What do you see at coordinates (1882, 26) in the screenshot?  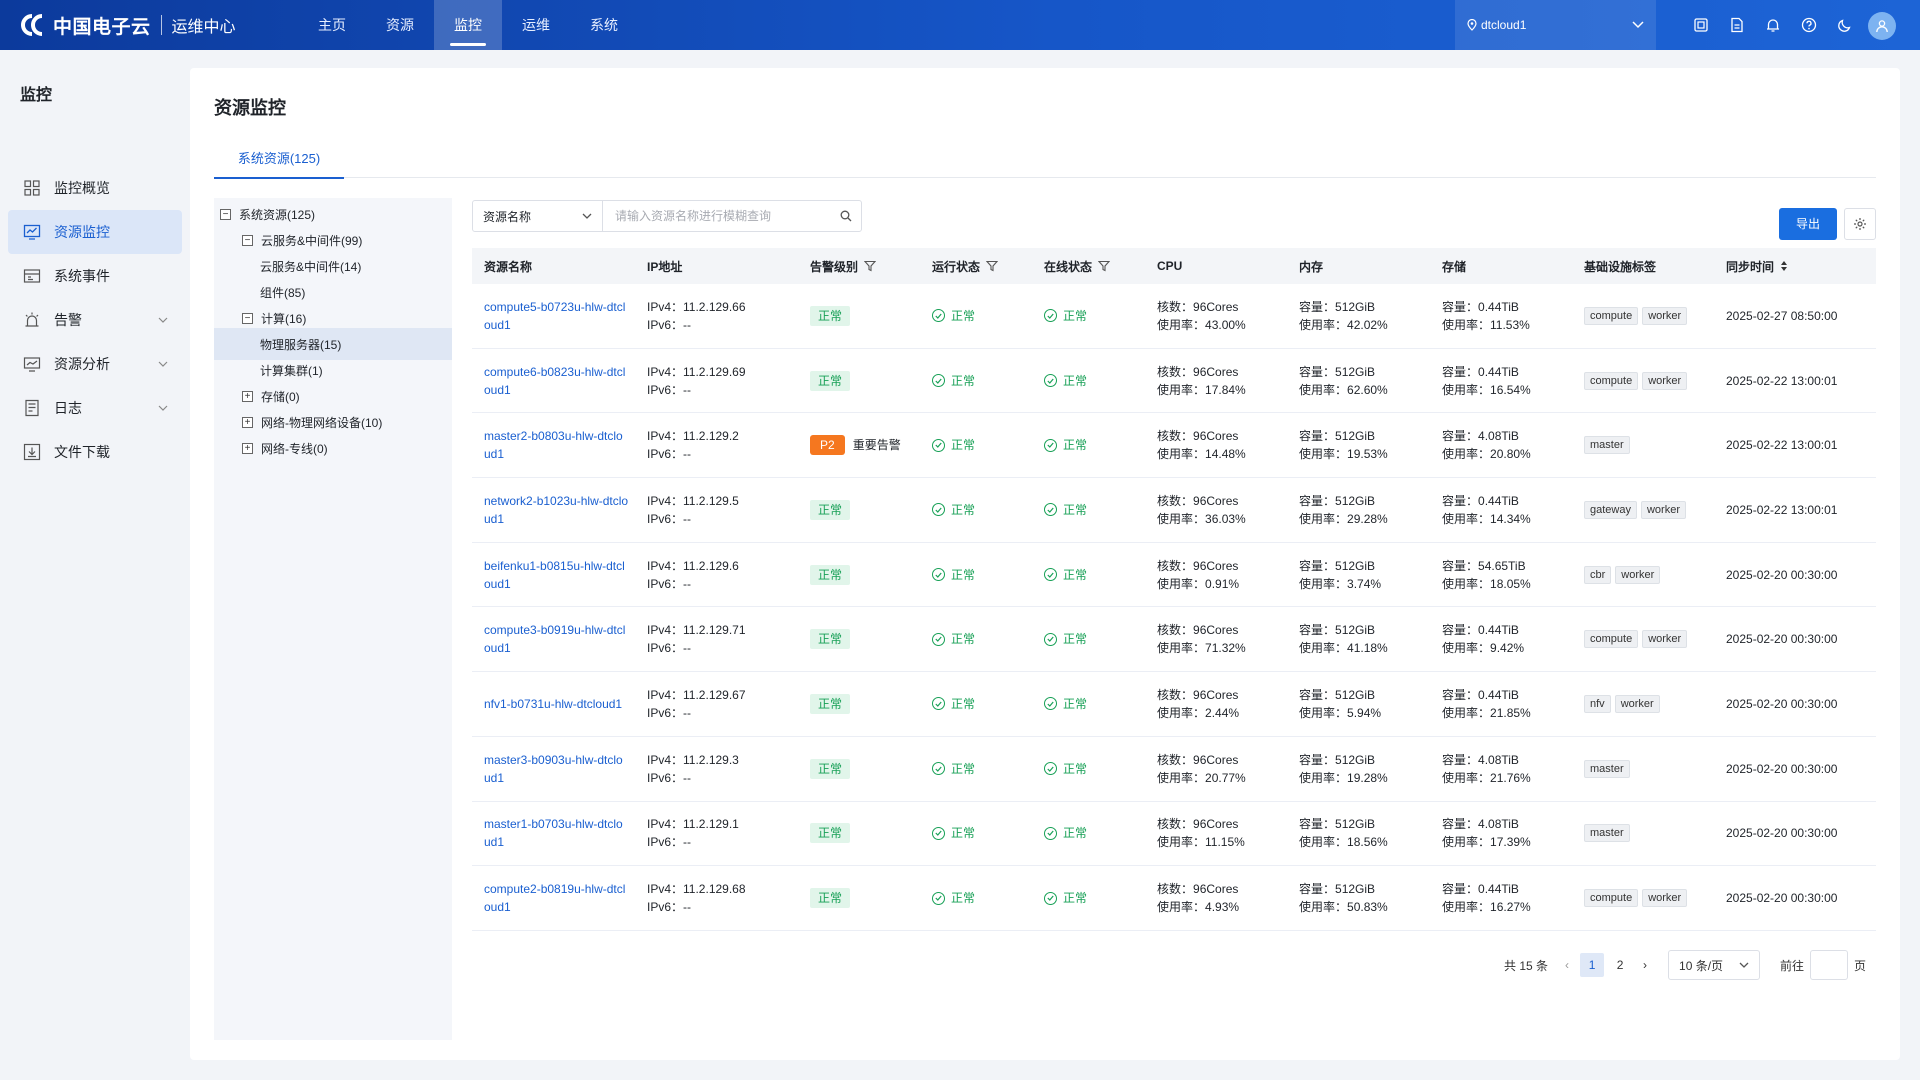 I see `user-avatar` at bounding box center [1882, 26].